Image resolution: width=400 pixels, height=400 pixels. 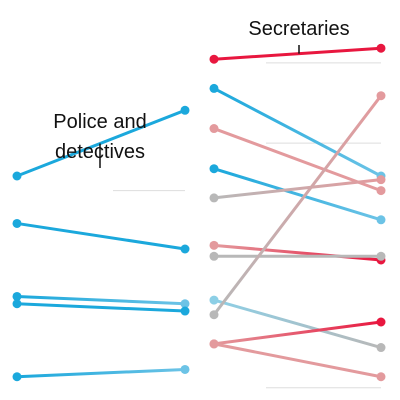 I want to click on right-series-6-end-point, so click(x=381, y=256).